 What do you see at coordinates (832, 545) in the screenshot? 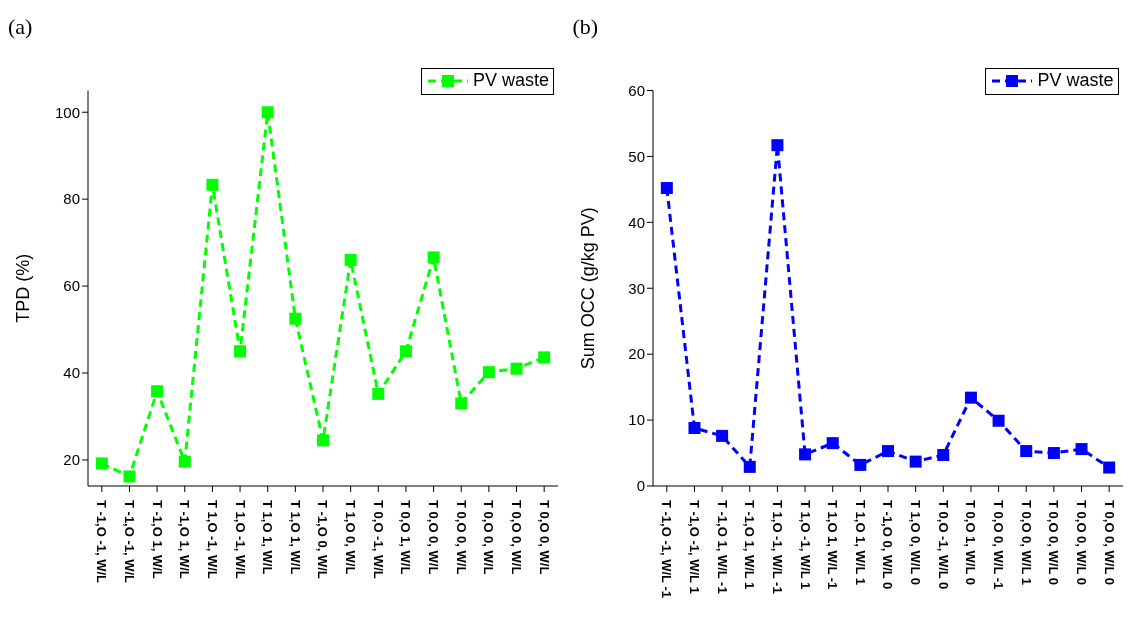
I see `x-tick-label: T 1,O 1, W/L -1` at bounding box center [832, 545].